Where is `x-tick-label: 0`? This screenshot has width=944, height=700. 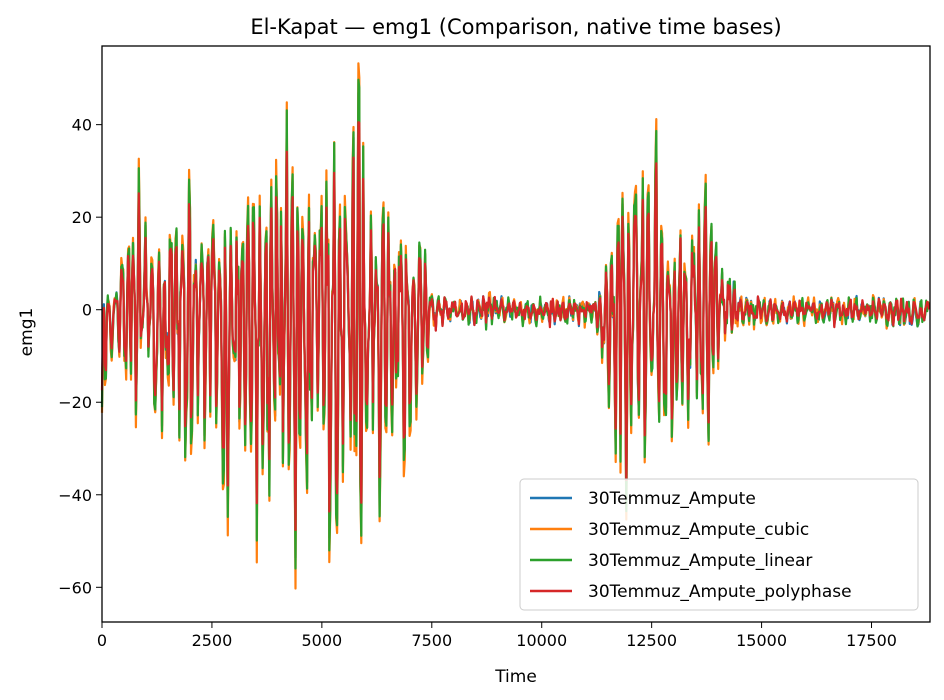
x-tick-label: 0 is located at coordinates (102, 640).